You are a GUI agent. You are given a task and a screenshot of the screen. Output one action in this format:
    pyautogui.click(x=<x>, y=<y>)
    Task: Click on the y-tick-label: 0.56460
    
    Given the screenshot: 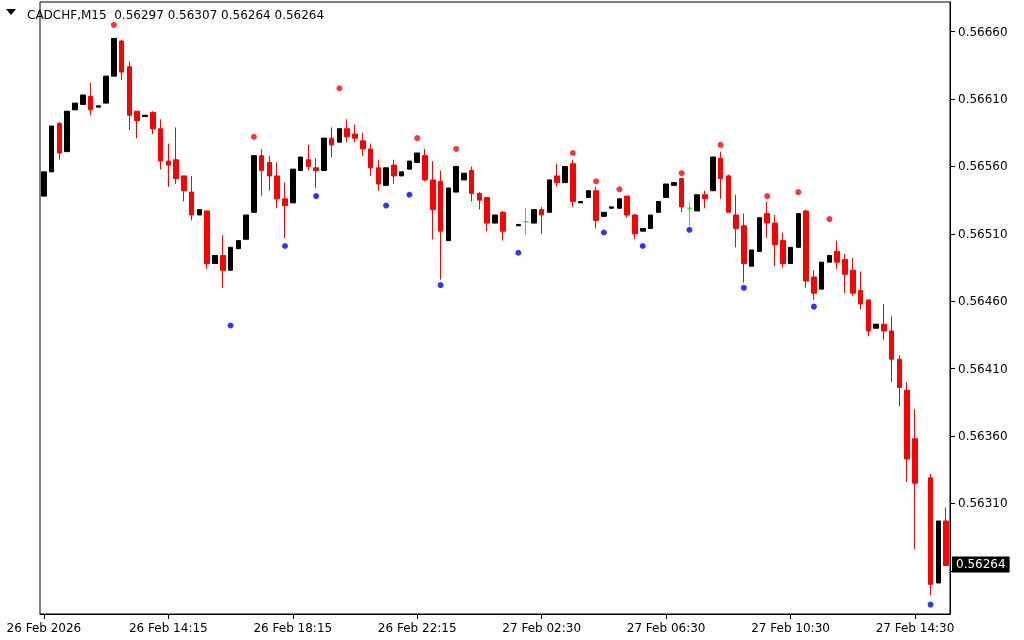 What is the action you would take?
    pyautogui.click(x=983, y=301)
    